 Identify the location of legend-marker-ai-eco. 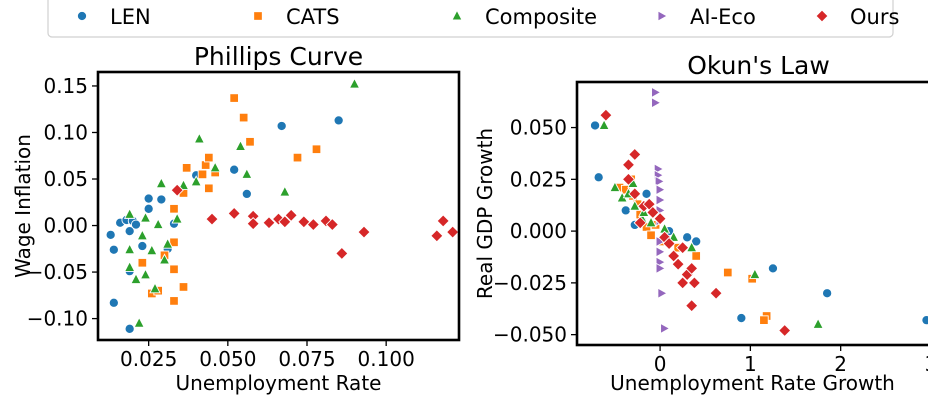
(662, 16).